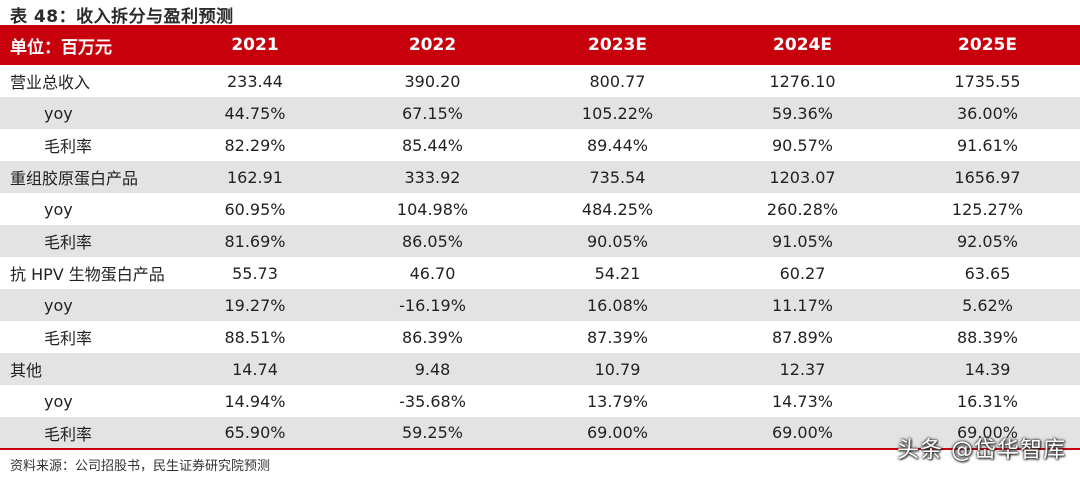  What do you see at coordinates (987, 337) in the screenshot?
I see `table-cell: 88.39%` at bounding box center [987, 337].